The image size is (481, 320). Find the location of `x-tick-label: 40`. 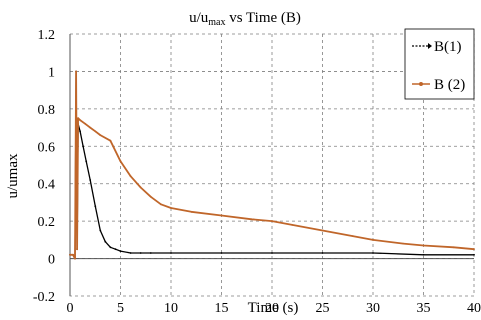

x-tick-label: 40 is located at coordinates (474, 308).